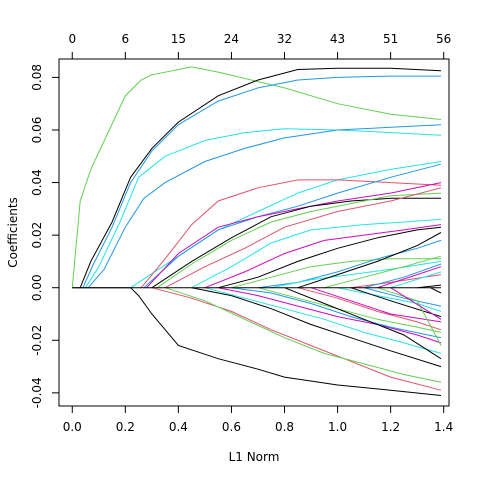 The image size is (480, 480). What do you see at coordinates (258, 419) in the screenshot?
I see `x-axis: 0.0 0.2 0.4 0.6 0.8 1.0 1.2 1.4` at bounding box center [258, 419].